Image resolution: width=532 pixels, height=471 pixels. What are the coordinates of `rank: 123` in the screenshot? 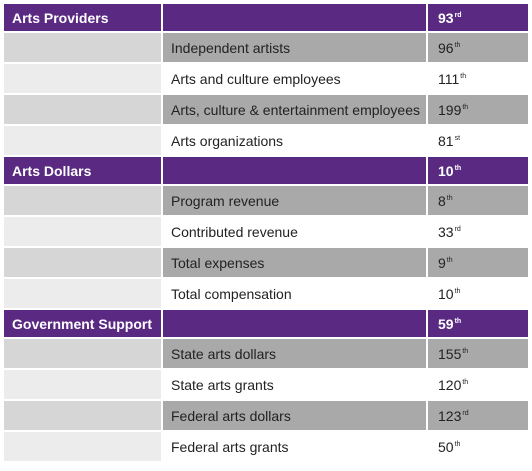 It's located at (450, 415).